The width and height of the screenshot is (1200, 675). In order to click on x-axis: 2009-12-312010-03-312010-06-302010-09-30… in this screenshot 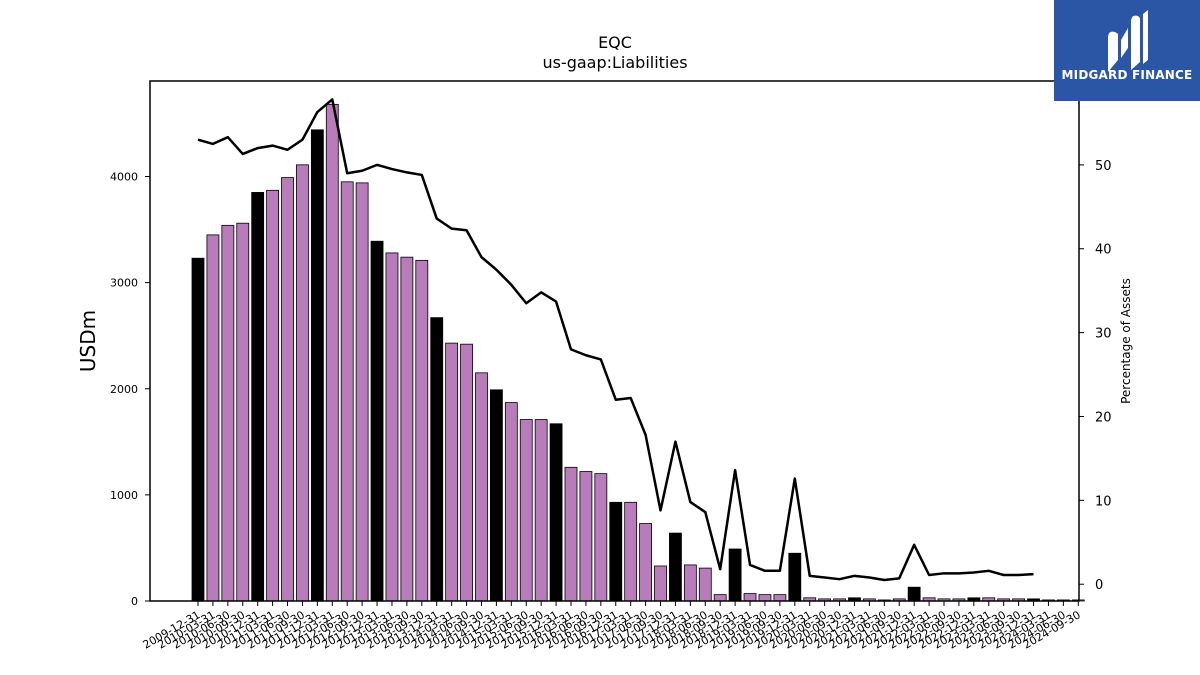, I will do `click(612, 626)`.